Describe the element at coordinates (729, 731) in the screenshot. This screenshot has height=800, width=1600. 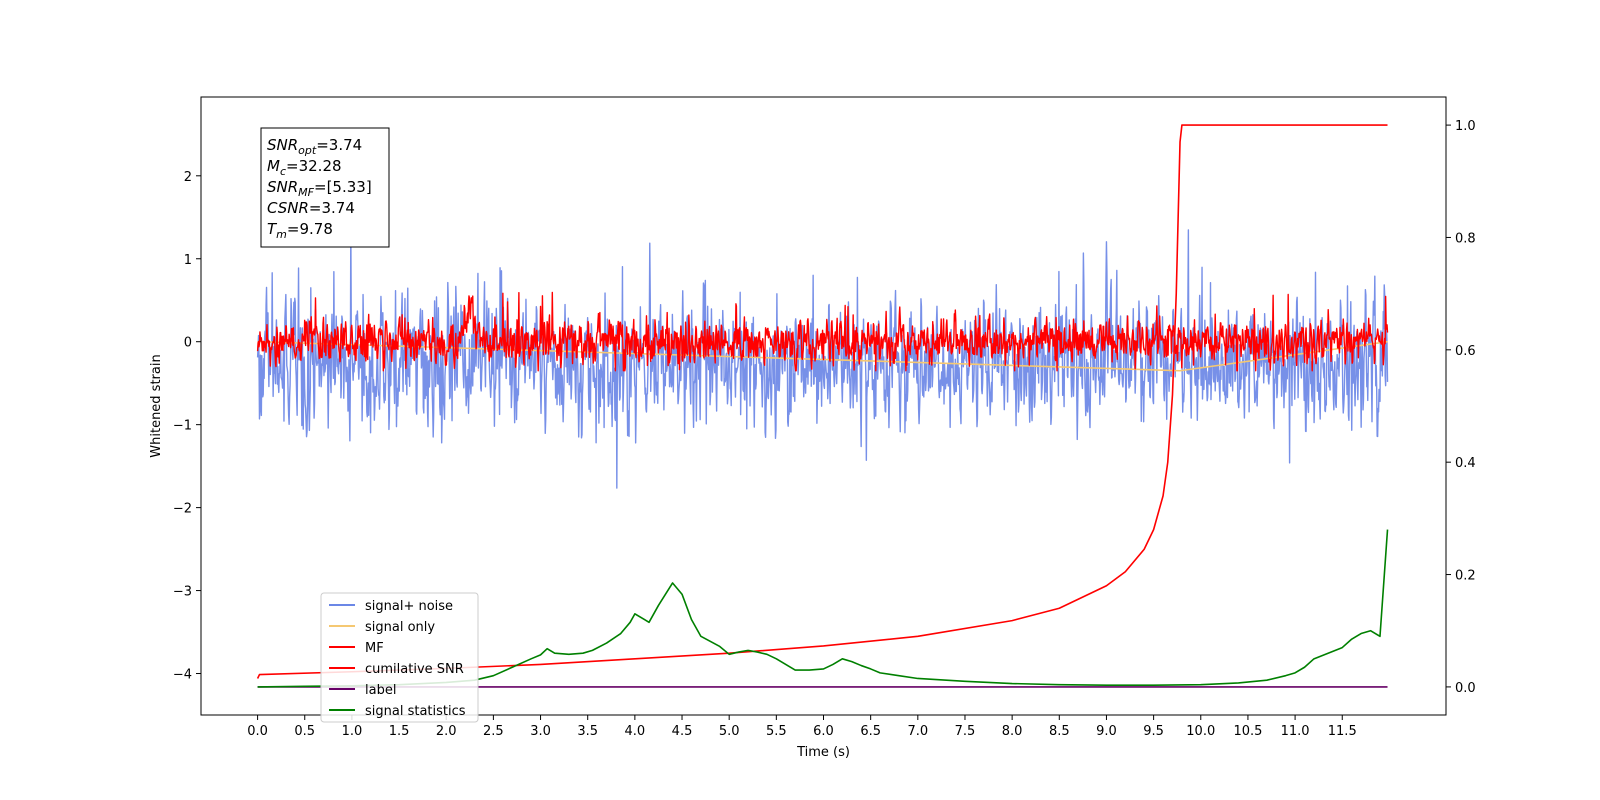
I see `x-tick-label: 5.0` at that location.